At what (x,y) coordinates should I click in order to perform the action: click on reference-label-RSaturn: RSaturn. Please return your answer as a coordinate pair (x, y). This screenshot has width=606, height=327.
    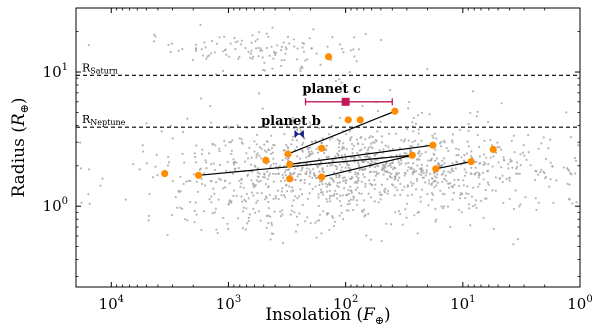
    Looking at the image, I should click on (100, 68).